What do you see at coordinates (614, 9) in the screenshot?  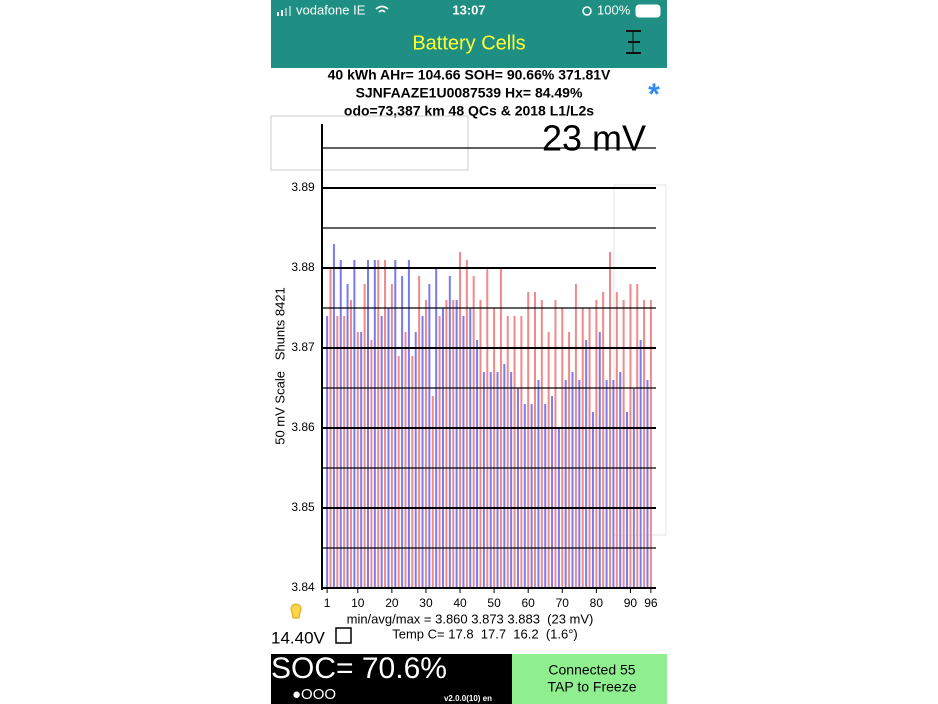 I see `battery-percent: 100%` at bounding box center [614, 9].